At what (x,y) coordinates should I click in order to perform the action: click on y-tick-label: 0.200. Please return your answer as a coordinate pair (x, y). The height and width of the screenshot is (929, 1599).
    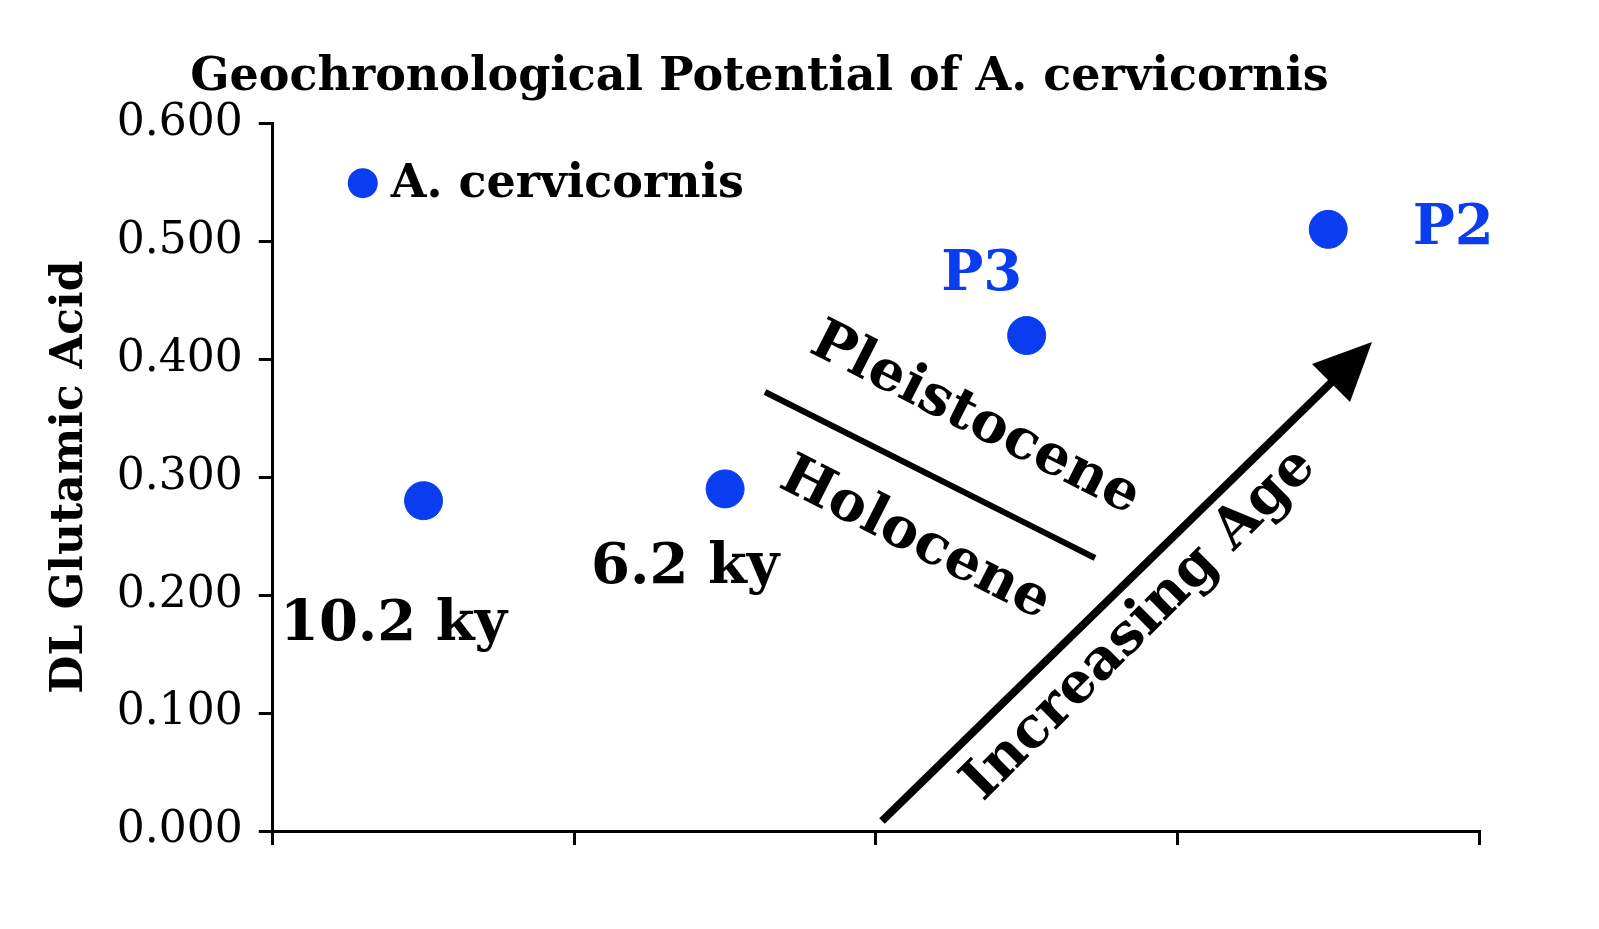
    Looking at the image, I should click on (179, 591).